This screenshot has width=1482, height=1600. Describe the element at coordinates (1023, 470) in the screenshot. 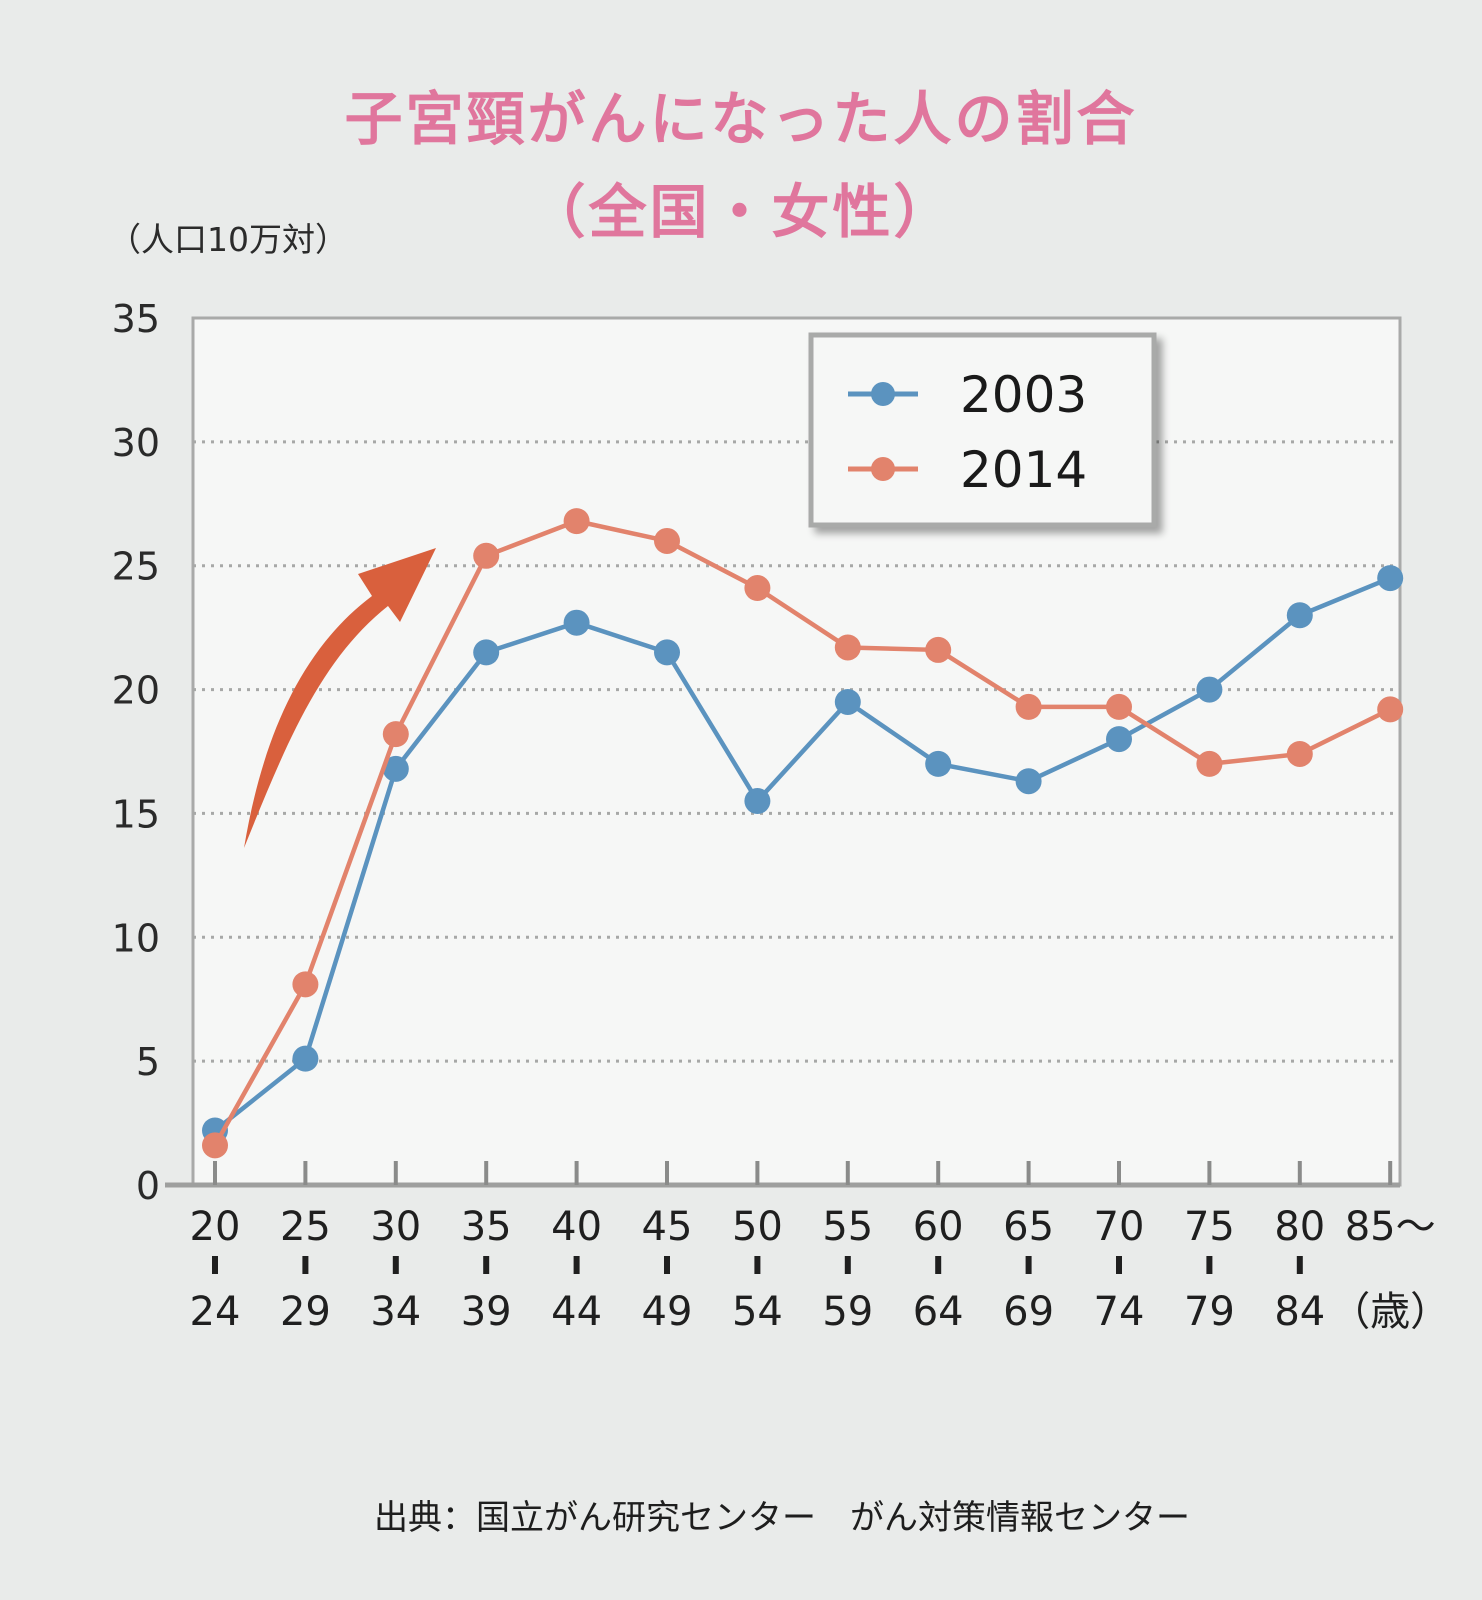

I see `legend-label-2014: 2014` at that location.